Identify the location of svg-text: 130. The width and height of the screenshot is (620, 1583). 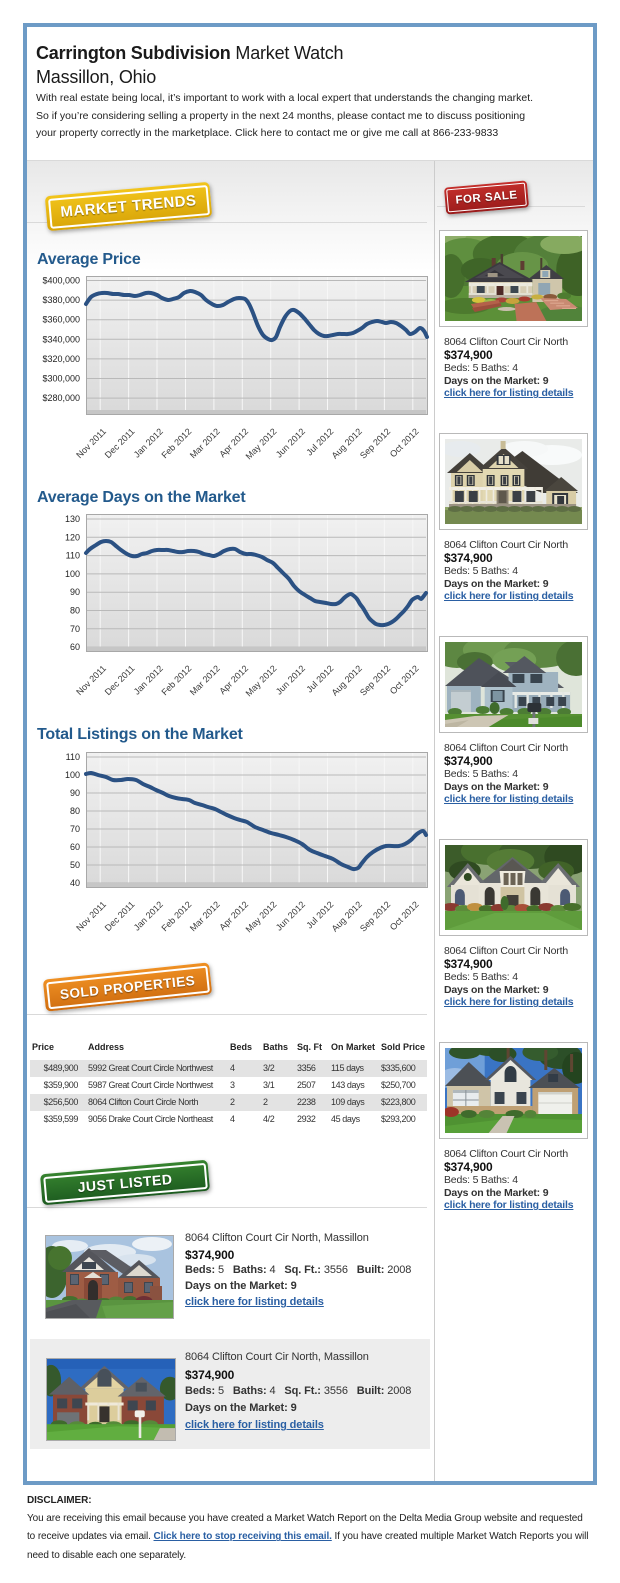
(72, 519).